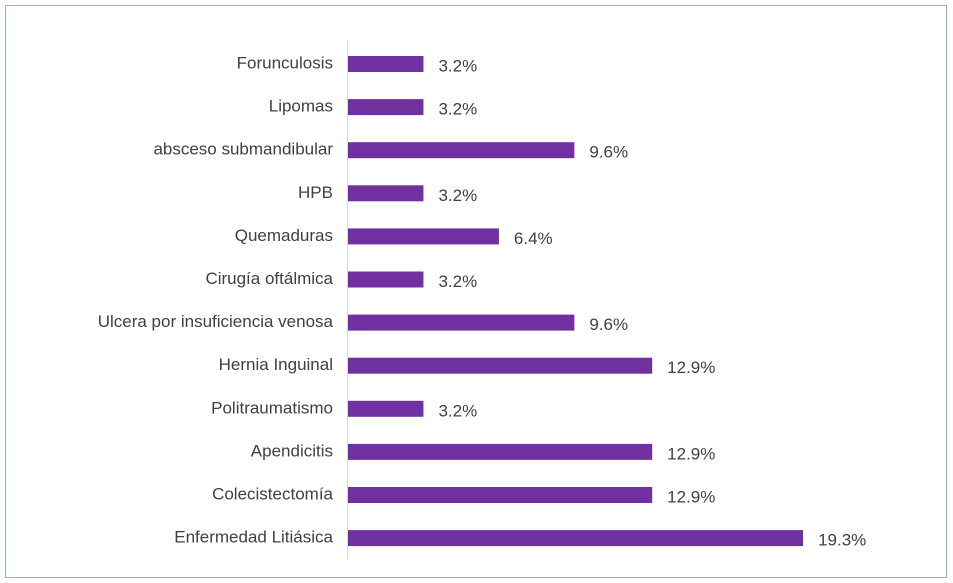  What do you see at coordinates (276, 364) in the screenshot?
I see `category-label: Hernia Inguinal` at bounding box center [276, 364].